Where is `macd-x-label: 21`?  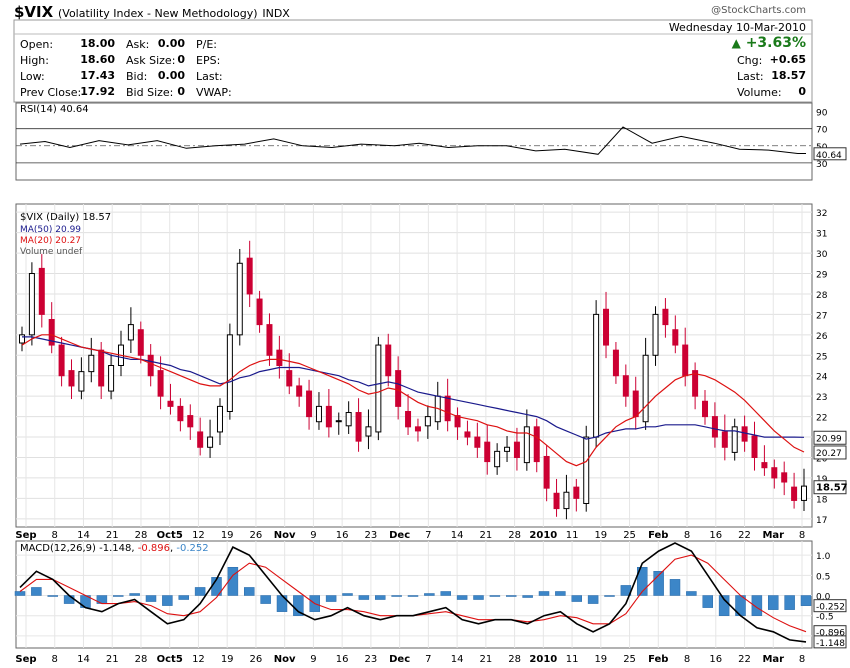 macd-x-label: 21 is located at coordinates (112, 659).